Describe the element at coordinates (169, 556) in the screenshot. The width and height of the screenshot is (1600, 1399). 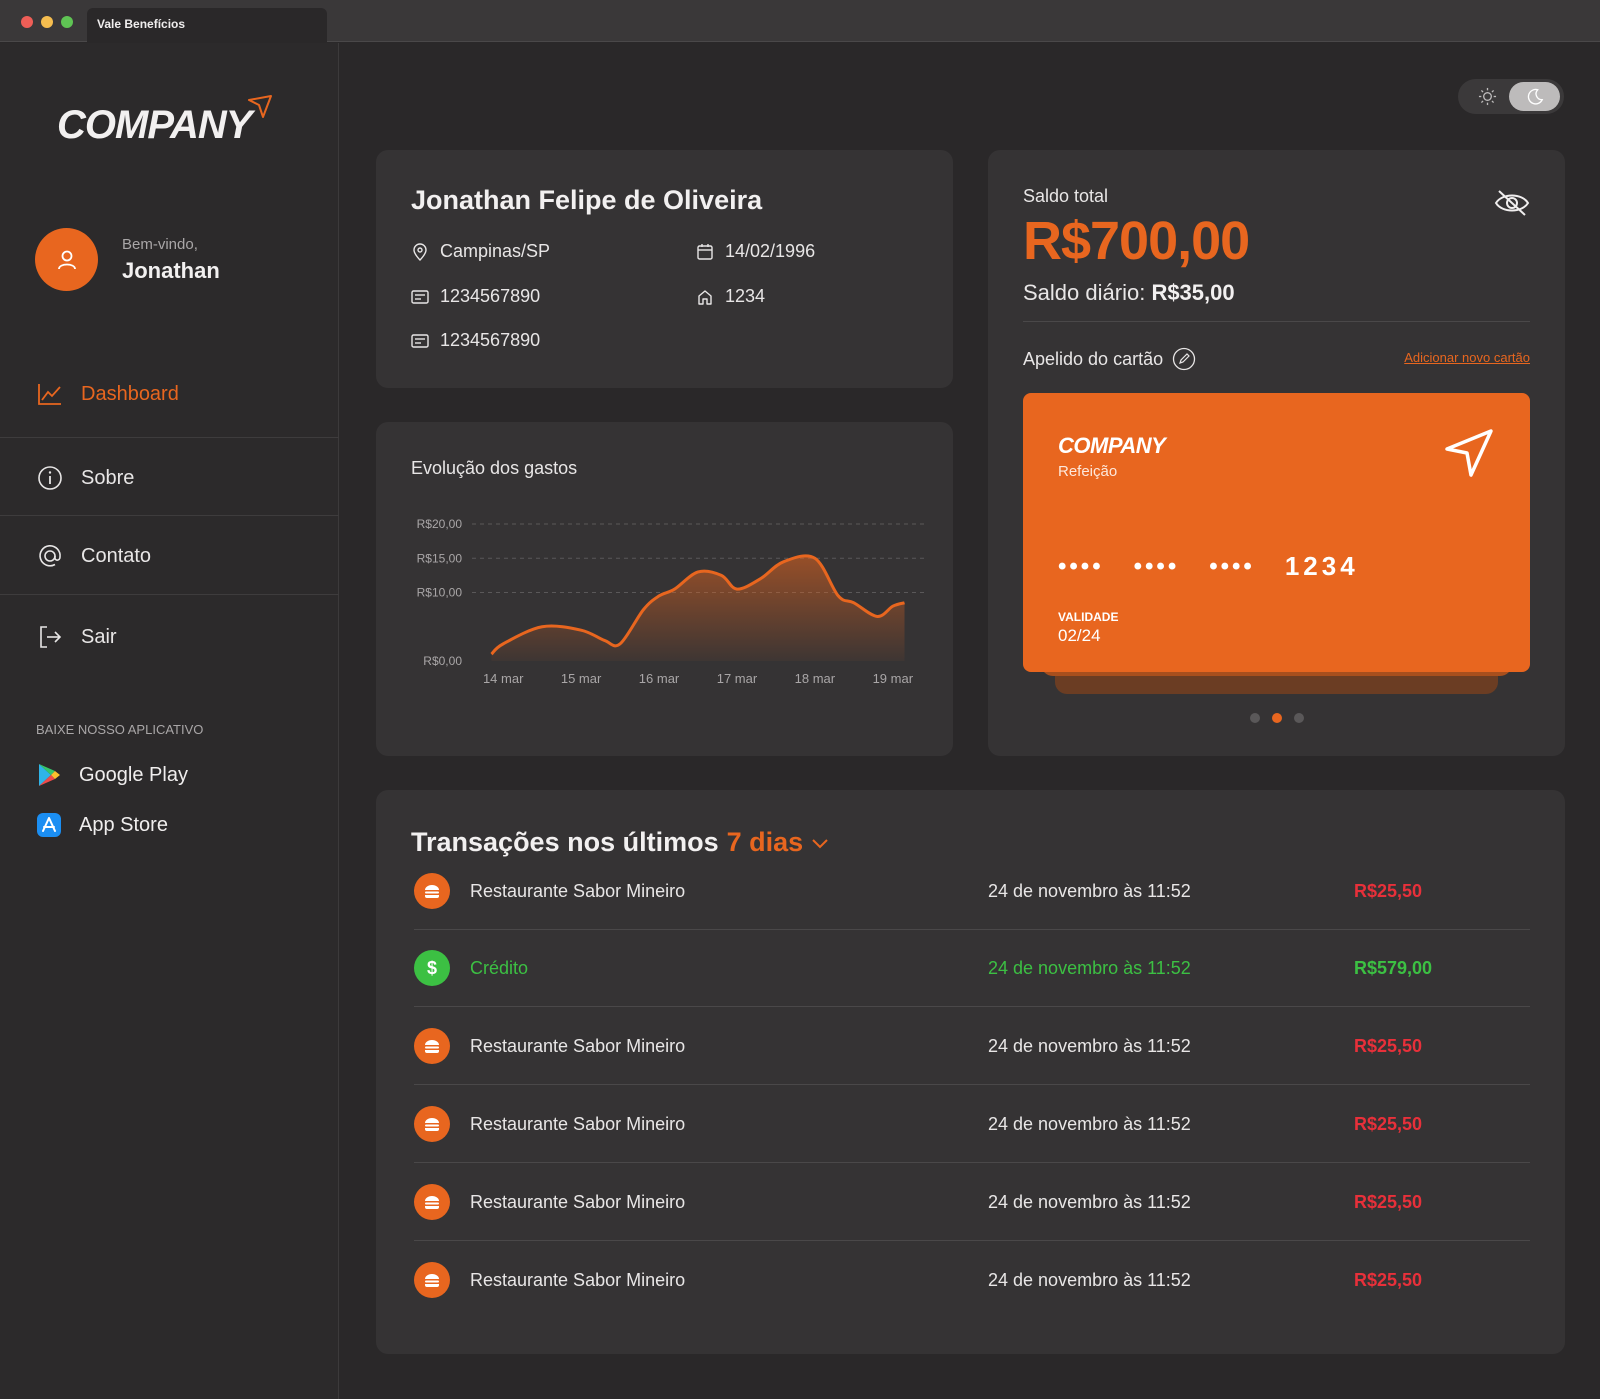
I see `nav-contato: Contato` at that location.